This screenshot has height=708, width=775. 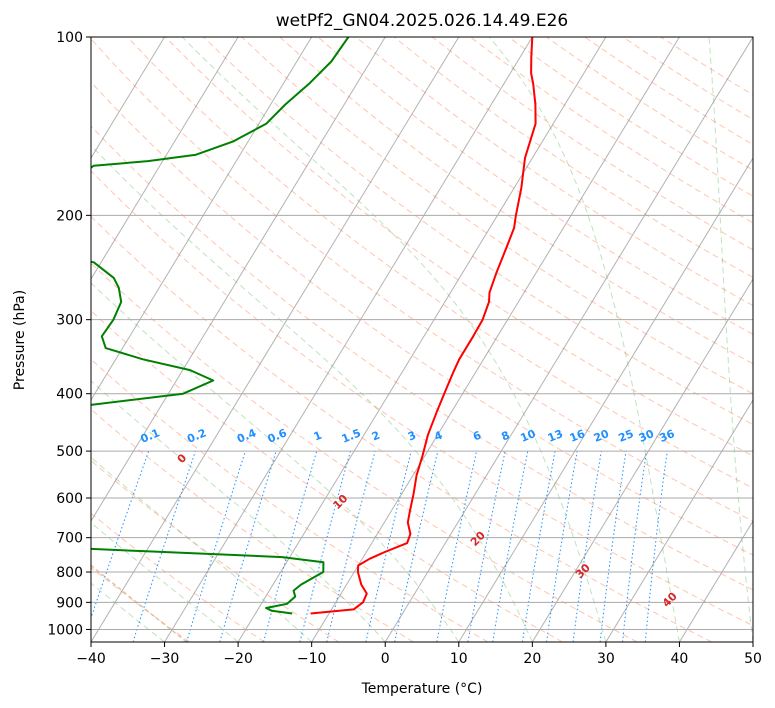 What do you see at coordinates (753, 659) in the screenshot?
I see `x-tick-label: 50` at bounding box center [753, 659].